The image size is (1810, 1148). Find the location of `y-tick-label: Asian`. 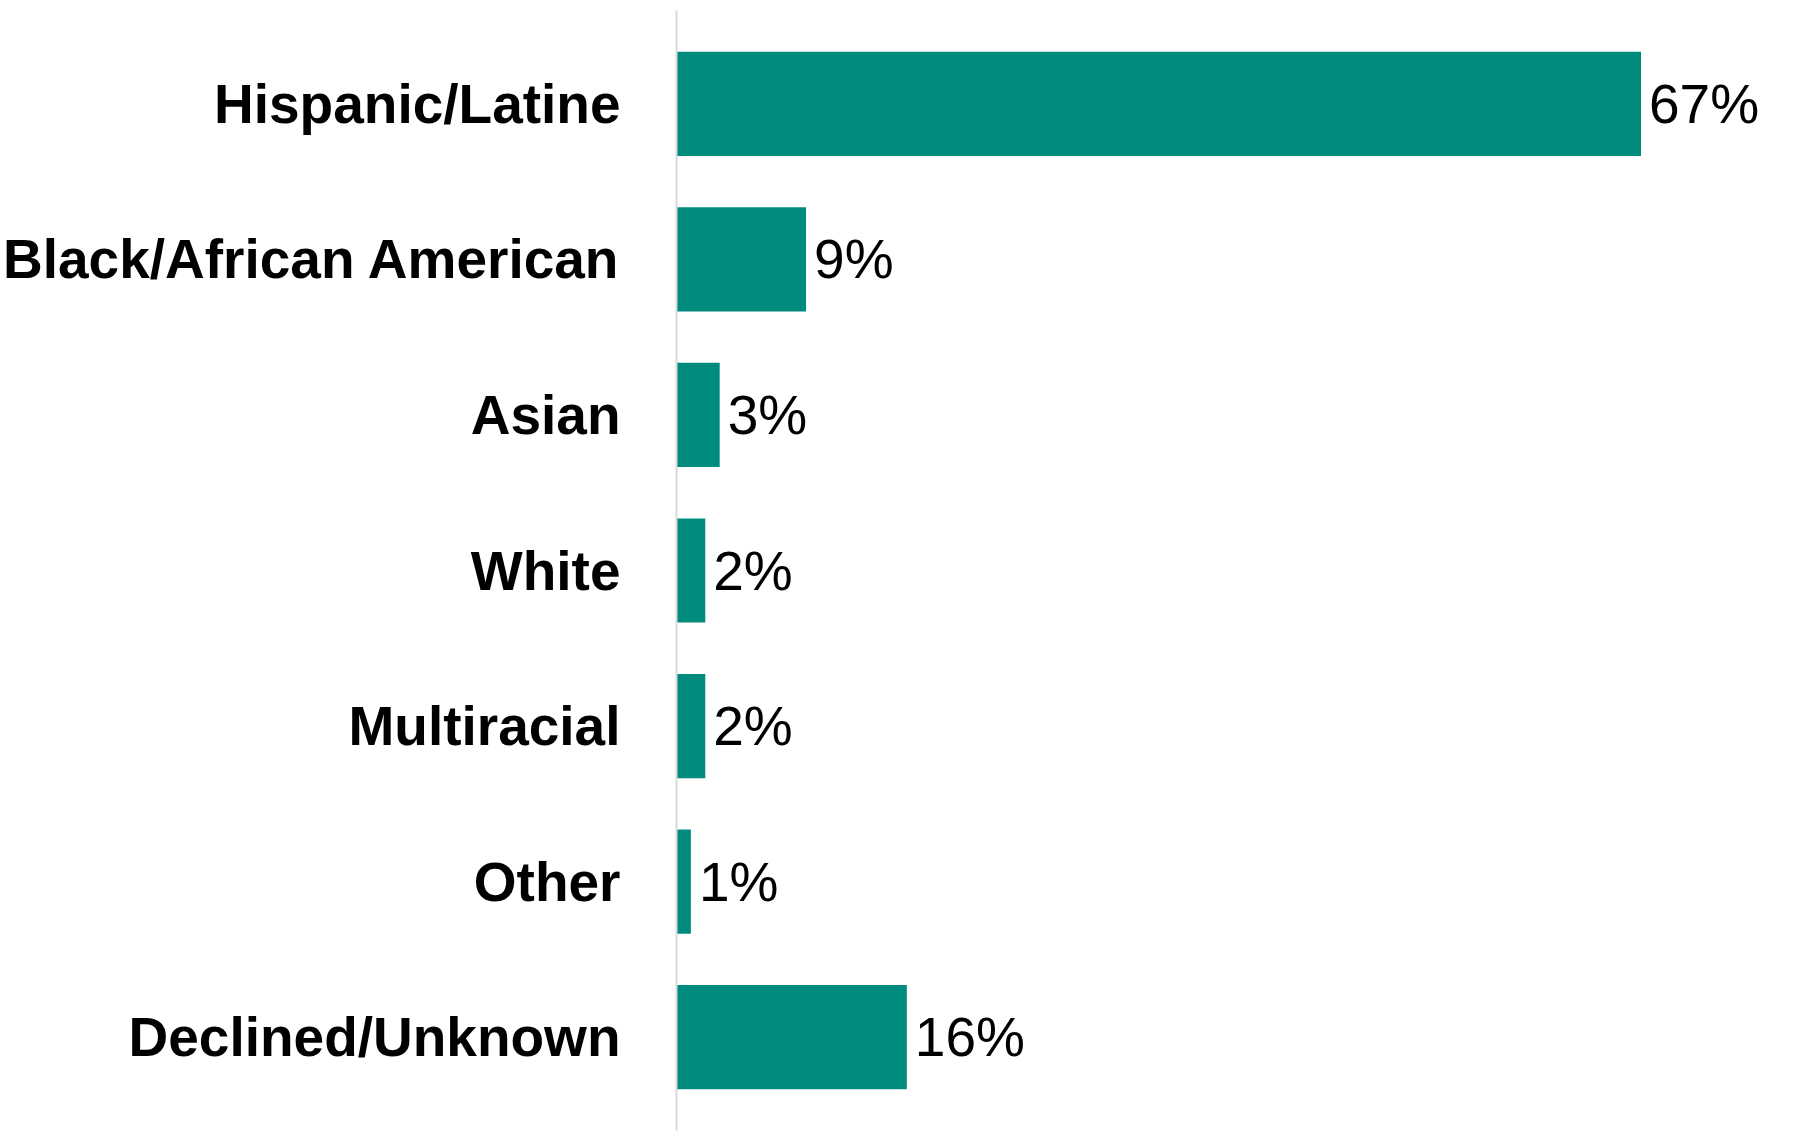

y-tick-label: Asian is located at coordinates (545, 414).